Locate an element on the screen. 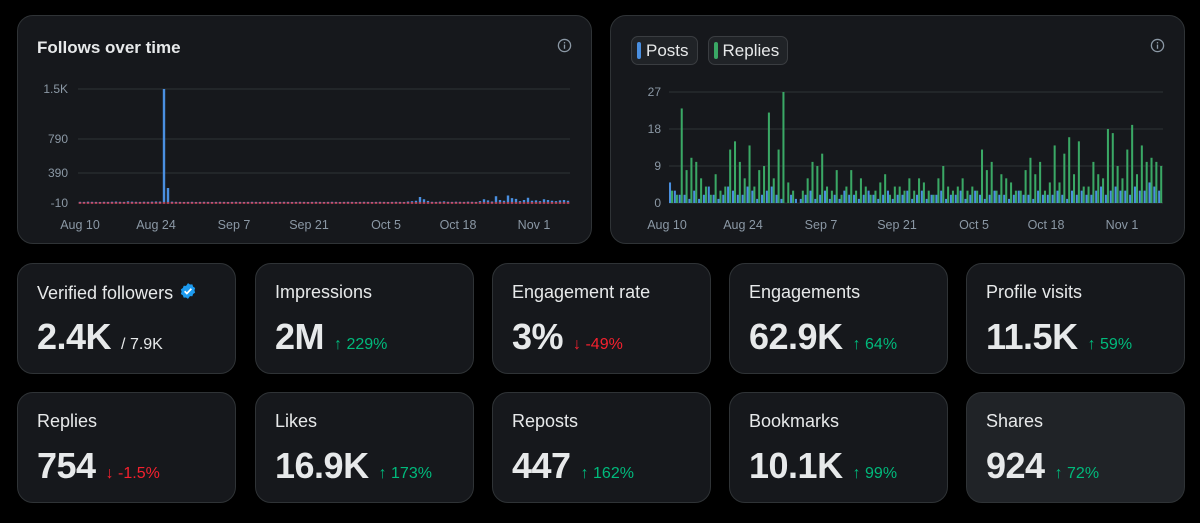 The image size is (1200, 523). x-tick-label: Sep 21 is located at coordinates (309, 225).